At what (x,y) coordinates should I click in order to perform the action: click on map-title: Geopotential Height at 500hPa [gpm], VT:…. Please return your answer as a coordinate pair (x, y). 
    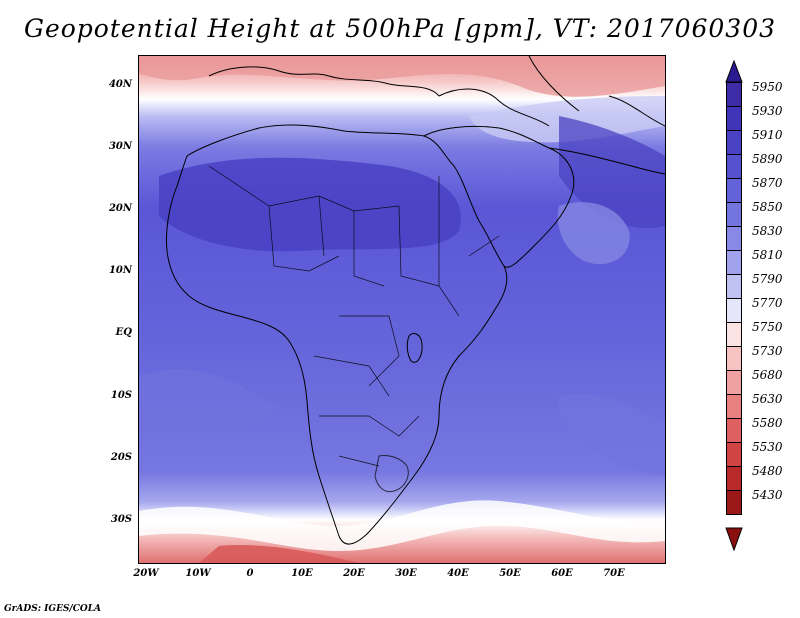
    Looking at the image, I should click on (400, 28).